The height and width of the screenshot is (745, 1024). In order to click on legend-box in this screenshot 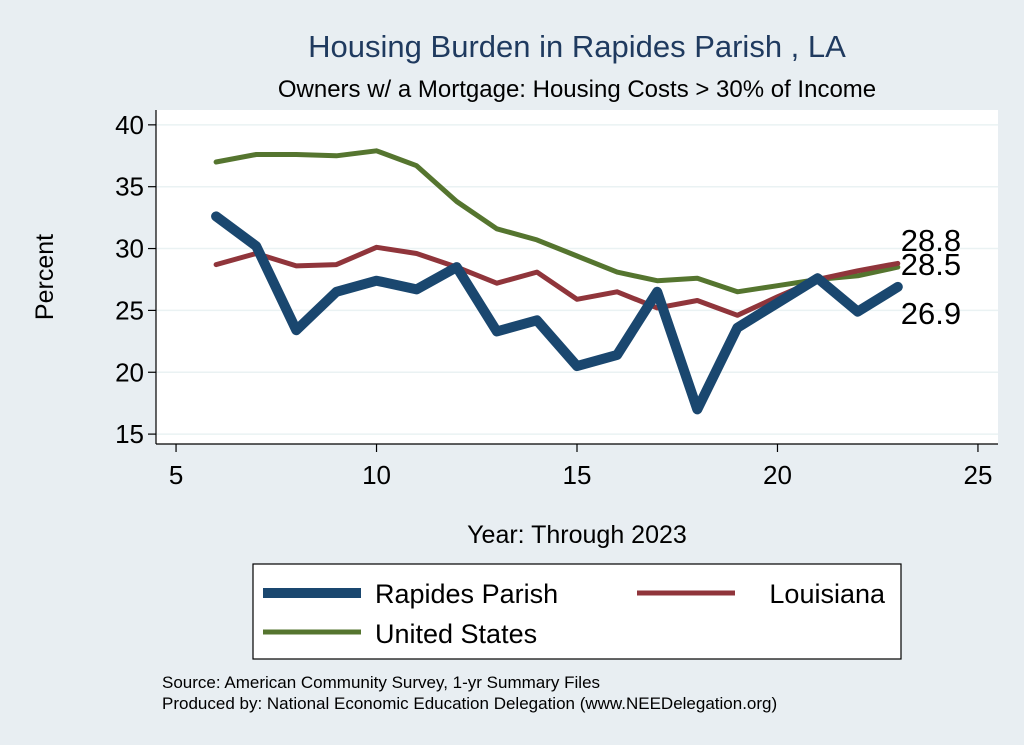, I will do `click(577, 611)`.